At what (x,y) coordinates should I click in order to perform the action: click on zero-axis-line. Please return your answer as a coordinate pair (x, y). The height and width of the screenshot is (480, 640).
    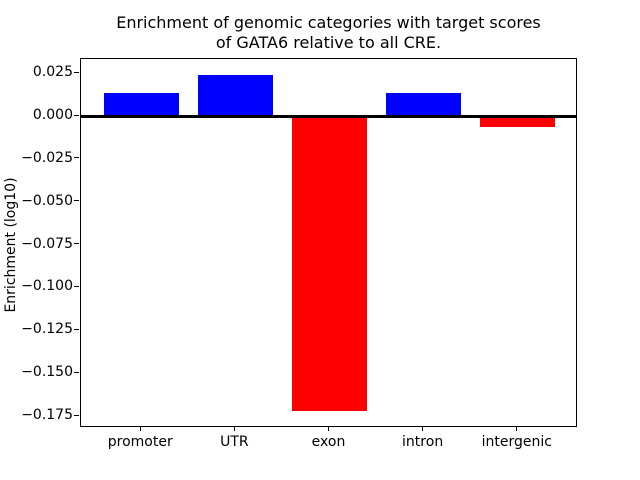
    Looking at the image, I should click on (328, 116).